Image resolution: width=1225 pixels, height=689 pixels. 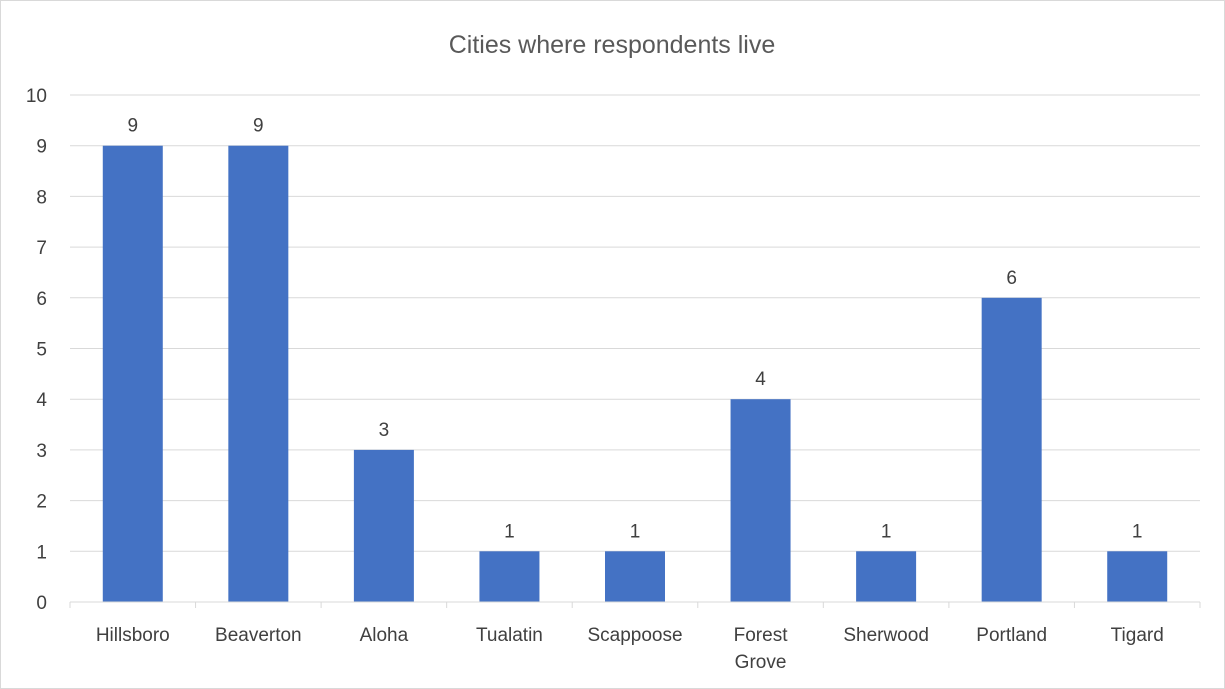 I want to click on y-axis-tick-labels: 0 1 2 3 4 5 6 7 8 9 10, so click(x=37, y=350).